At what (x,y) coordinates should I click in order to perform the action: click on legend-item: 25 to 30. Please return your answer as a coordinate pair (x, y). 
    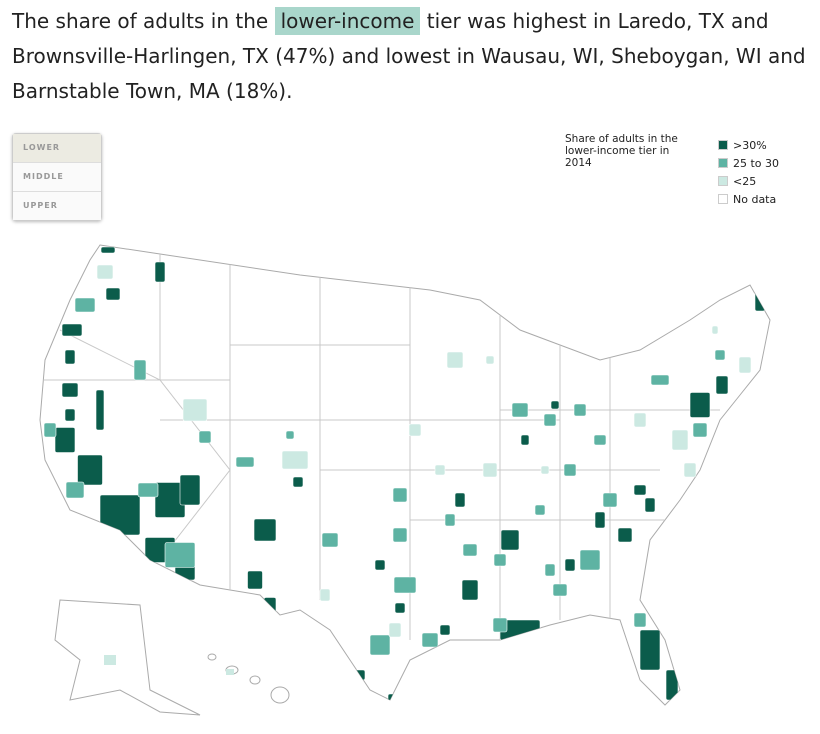
    Looking at the image, I should click on (748, 163).